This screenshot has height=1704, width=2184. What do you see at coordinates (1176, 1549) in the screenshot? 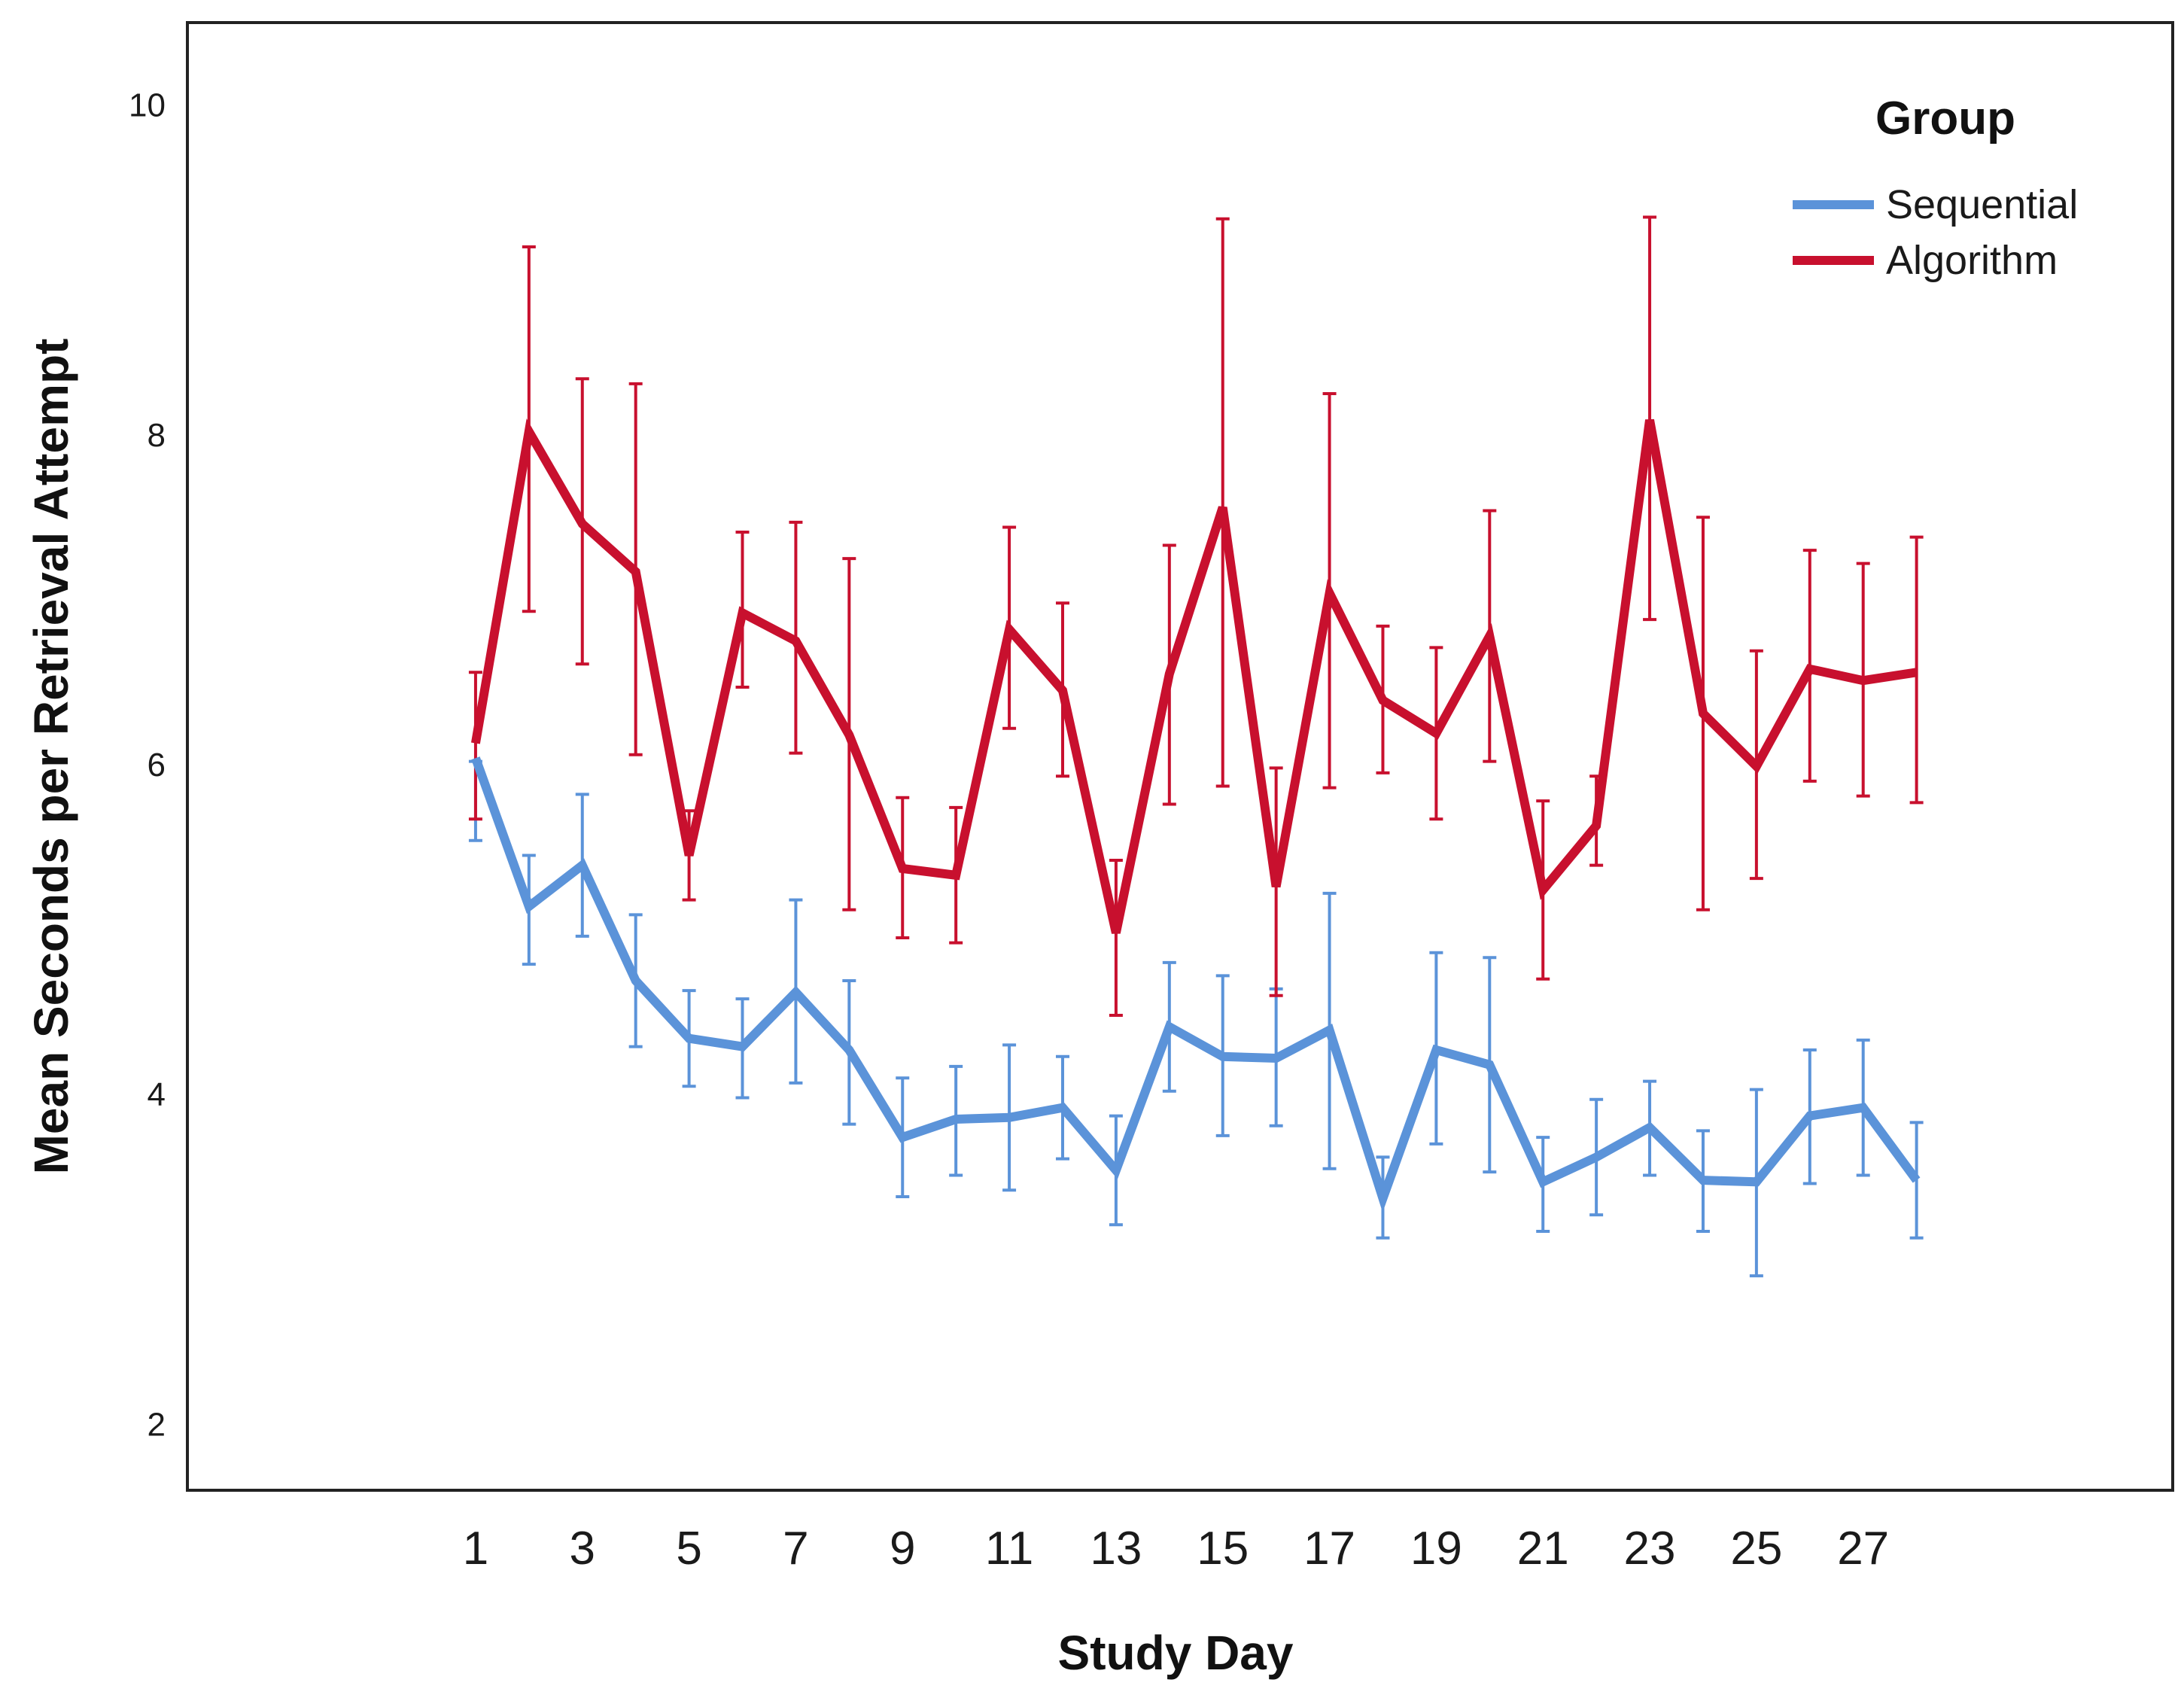
I see `x-axis-ticks: 1 3 5 7 9 11 13 15 17 19 21 23 25 27` at bounding box center [1176, 1549].